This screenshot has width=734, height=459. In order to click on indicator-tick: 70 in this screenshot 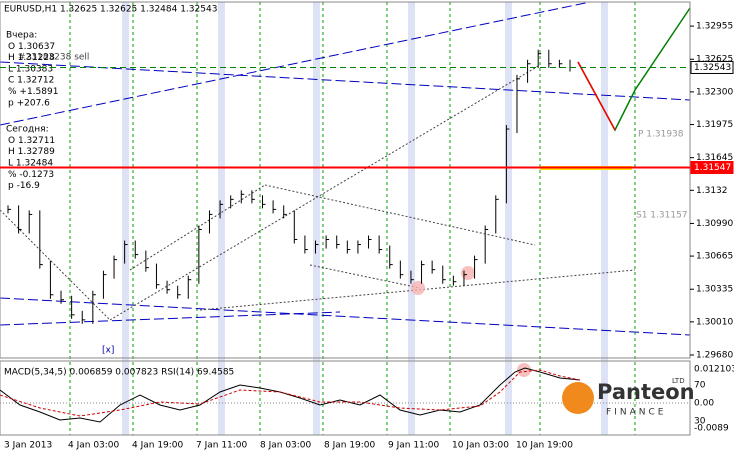, I will do `click(700, 386)`.